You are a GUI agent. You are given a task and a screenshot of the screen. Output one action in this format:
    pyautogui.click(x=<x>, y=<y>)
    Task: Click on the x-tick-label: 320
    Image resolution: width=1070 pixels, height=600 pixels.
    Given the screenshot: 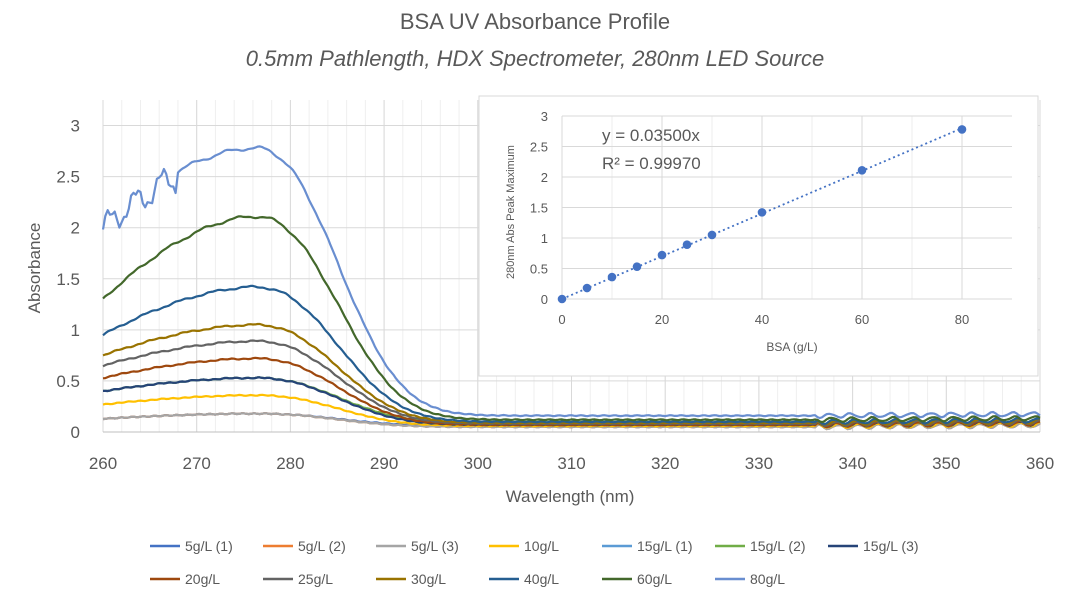 What is the action you would take?
    pyautogui.click(x=665, y=463)
    